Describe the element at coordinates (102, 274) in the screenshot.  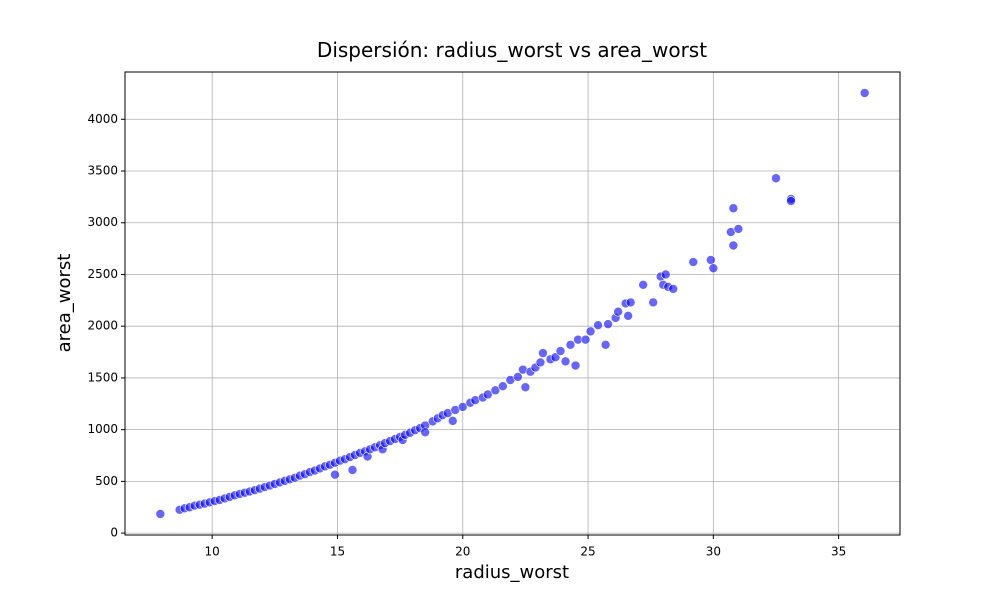
I see `y-tick-label: 2500` at that location.